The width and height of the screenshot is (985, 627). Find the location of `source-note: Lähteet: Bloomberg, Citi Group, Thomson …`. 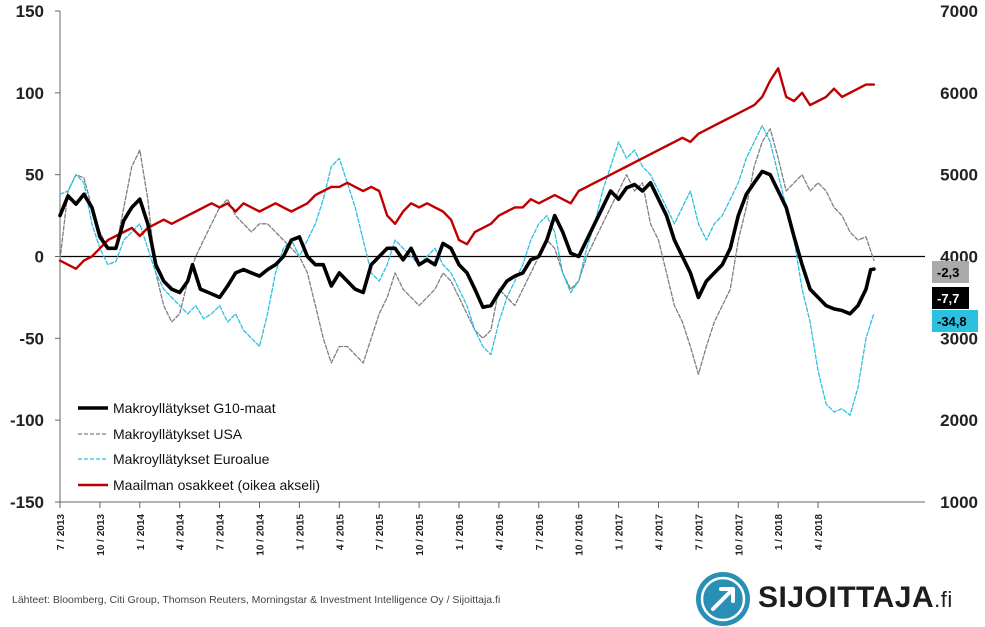

source-note: Lähteet: Bloomberg, Citi Group, Thomson … is located at coordinates (256, 600).